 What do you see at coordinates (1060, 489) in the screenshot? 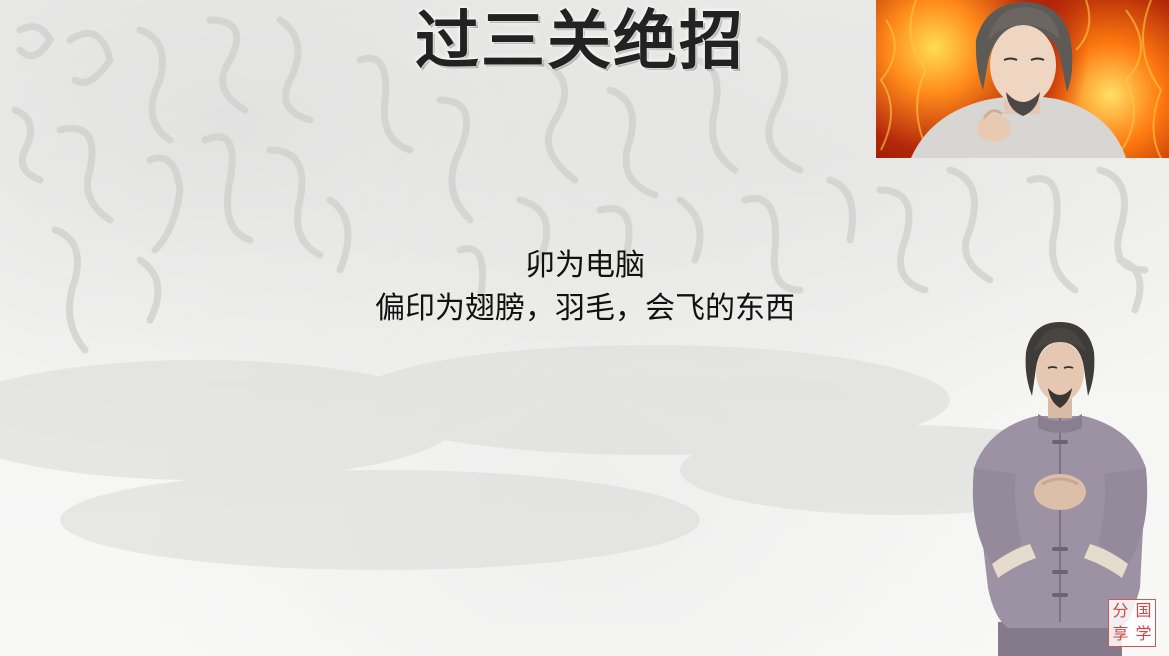
I see `presenter-figure` at bounding box center [1060, 489].